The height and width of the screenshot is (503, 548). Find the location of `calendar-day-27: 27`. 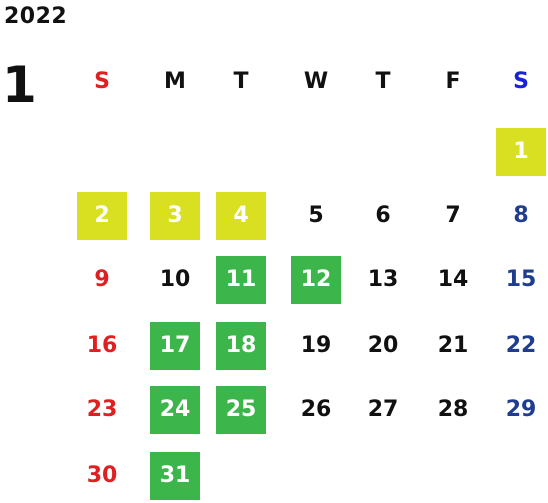

calendar-day-27: 27 is located at coordinates (383, 409).